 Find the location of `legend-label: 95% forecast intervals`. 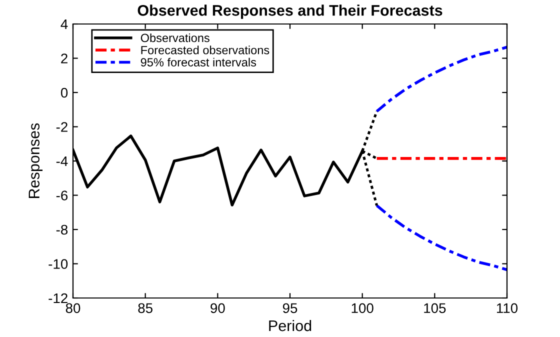

legend-label: 95% forecast intervals is located at coordinates (198, 62).